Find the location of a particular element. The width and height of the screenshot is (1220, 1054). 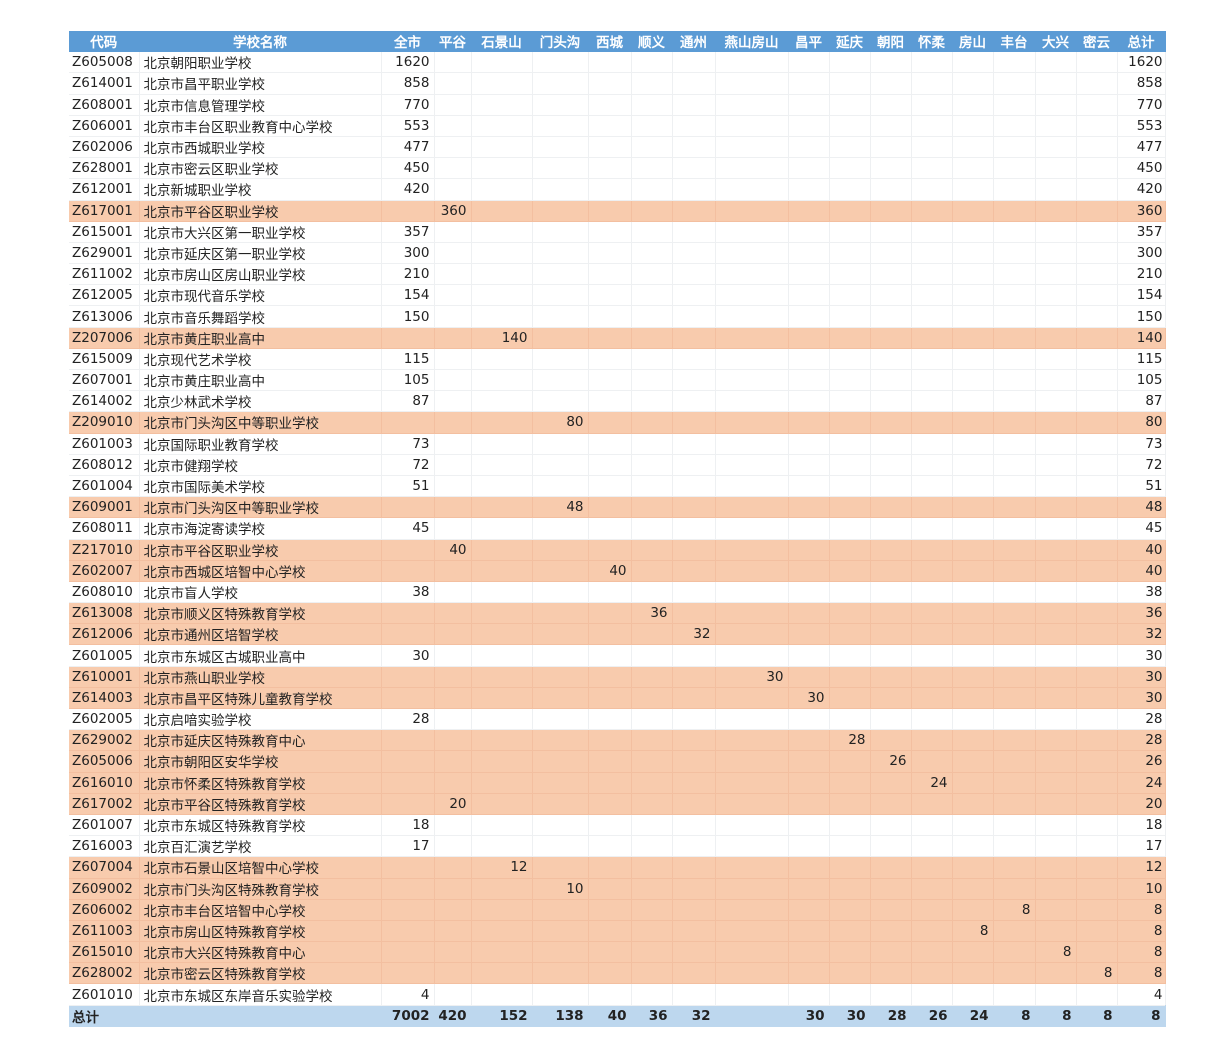

value-cell: 357 is located at coordinates (408, 232).